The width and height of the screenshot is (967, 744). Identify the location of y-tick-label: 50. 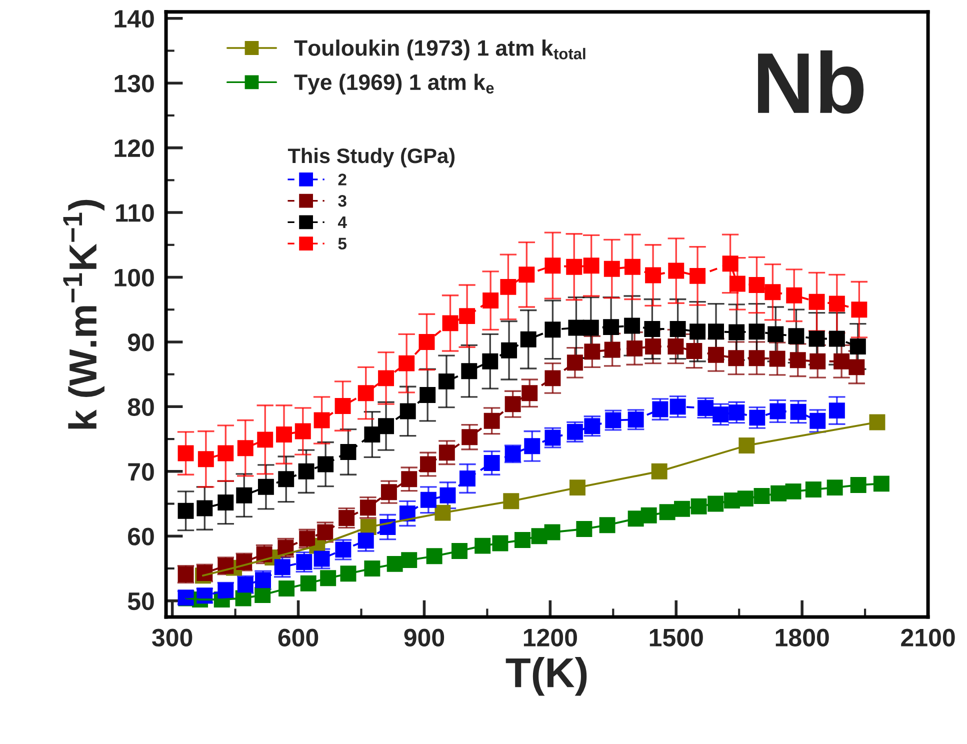
(141, 601).